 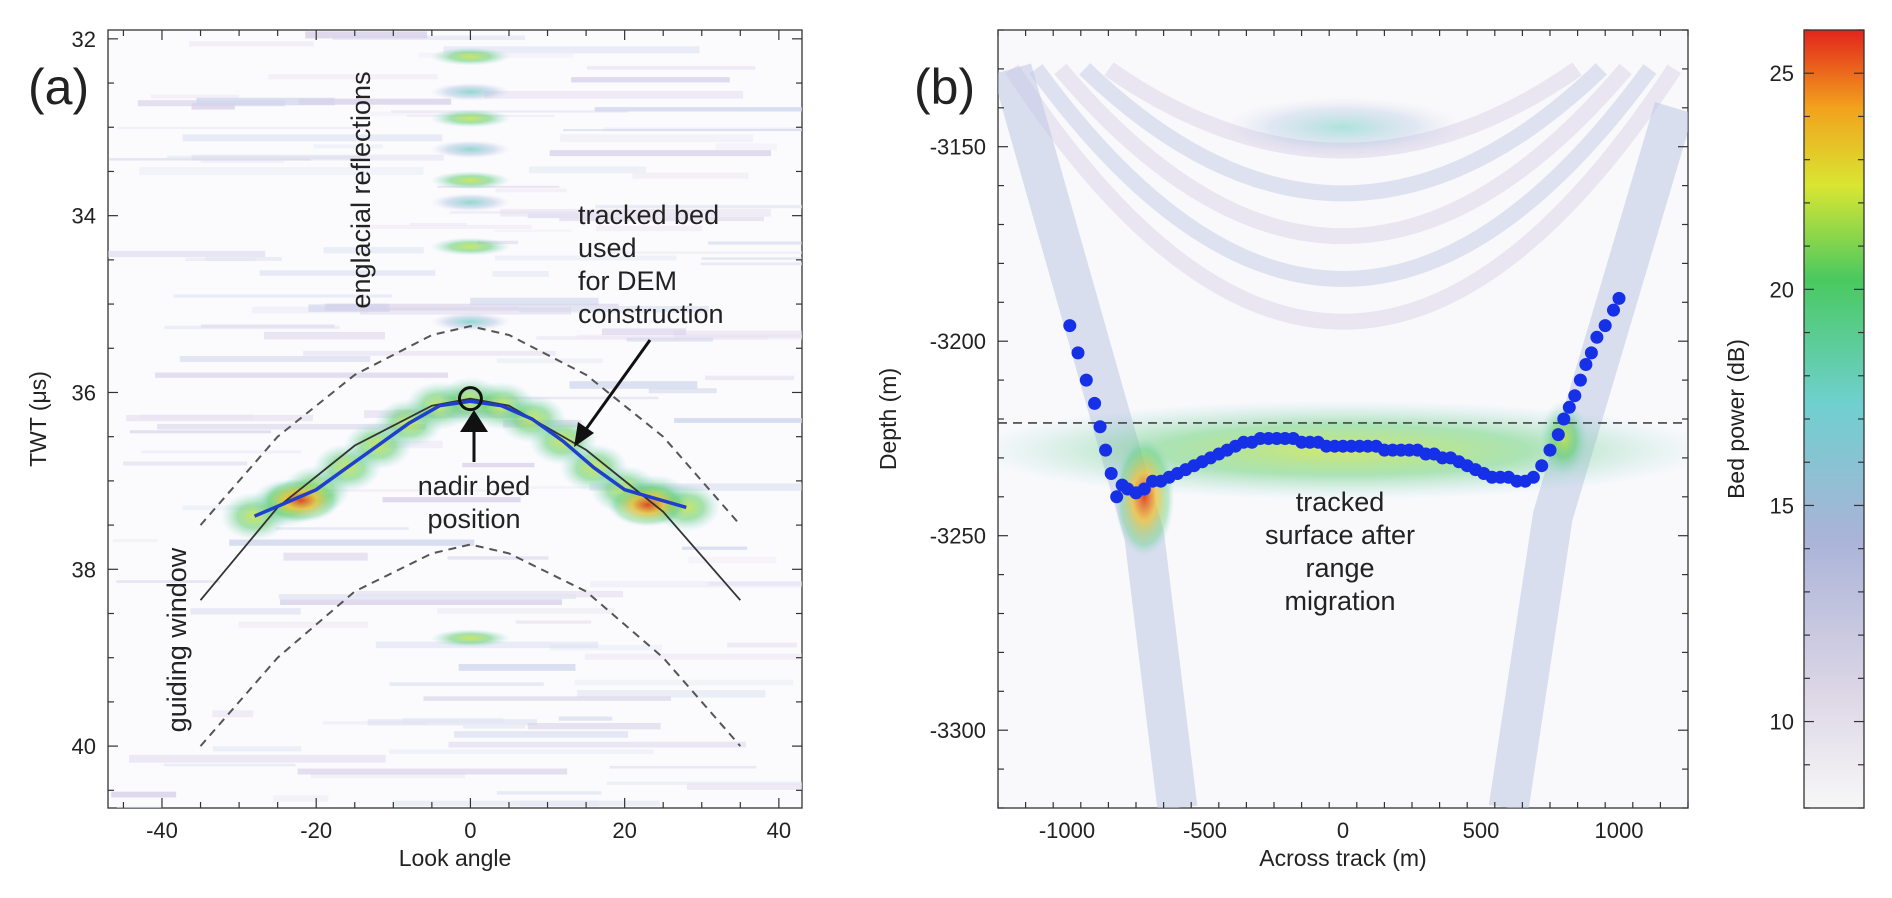 What do you see at coordinates (474, 421) in the screenshot?
I see `nadir-arrowhead` at bounding box center [474, 421].